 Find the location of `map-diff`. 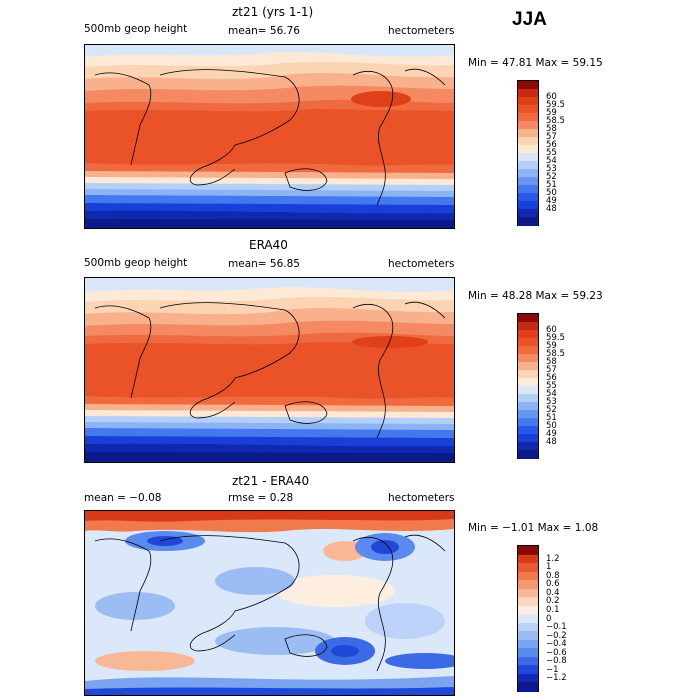

map-diff is located at coordinates (269, 603).